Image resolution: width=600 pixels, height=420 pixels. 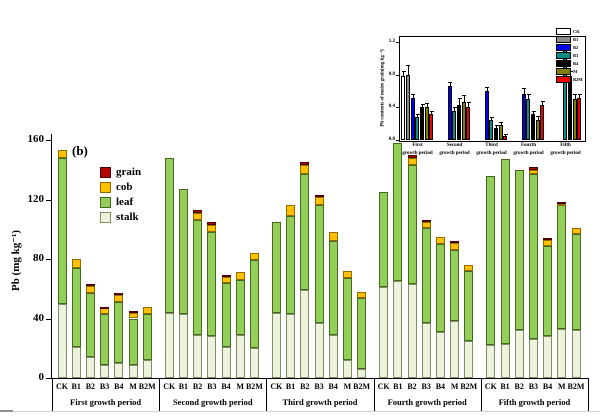 What do you see at coordinates (417, 145) in the screenshot?
I see `inset-x-label-period: First` at bounding box center [417, 145].